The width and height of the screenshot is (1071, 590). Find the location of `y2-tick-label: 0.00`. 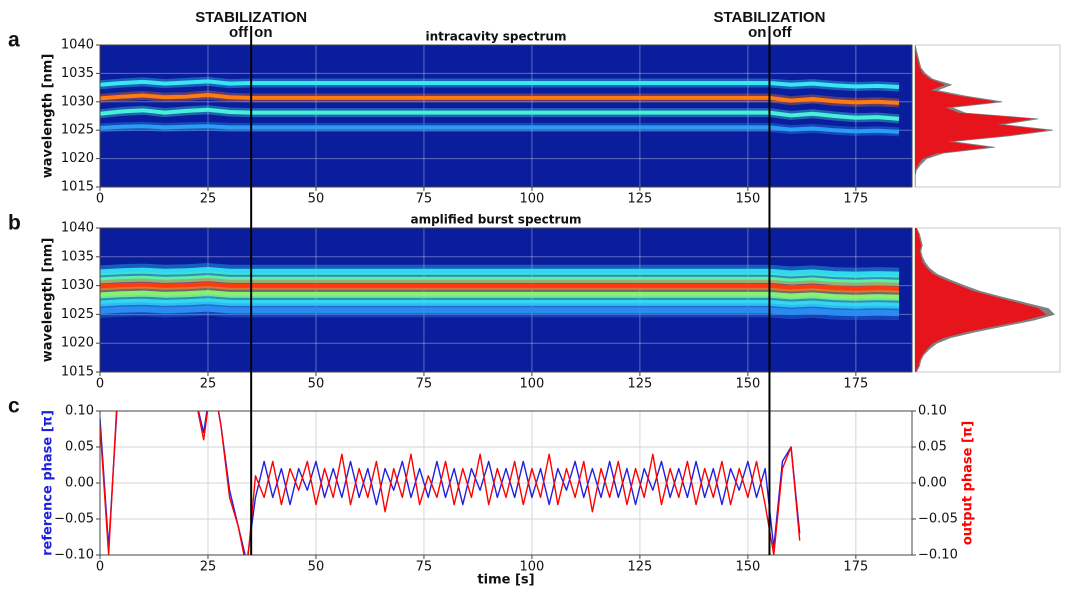

y2-tick-label: 0.00 is located at coordinates (932, 483).